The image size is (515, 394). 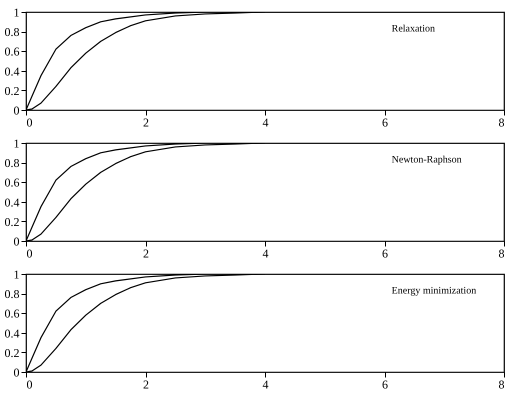 What do you see at coordinates (434, 291) in the screenshot?
I see `annotation: Energy minimization` at bounding box center [434, 291].